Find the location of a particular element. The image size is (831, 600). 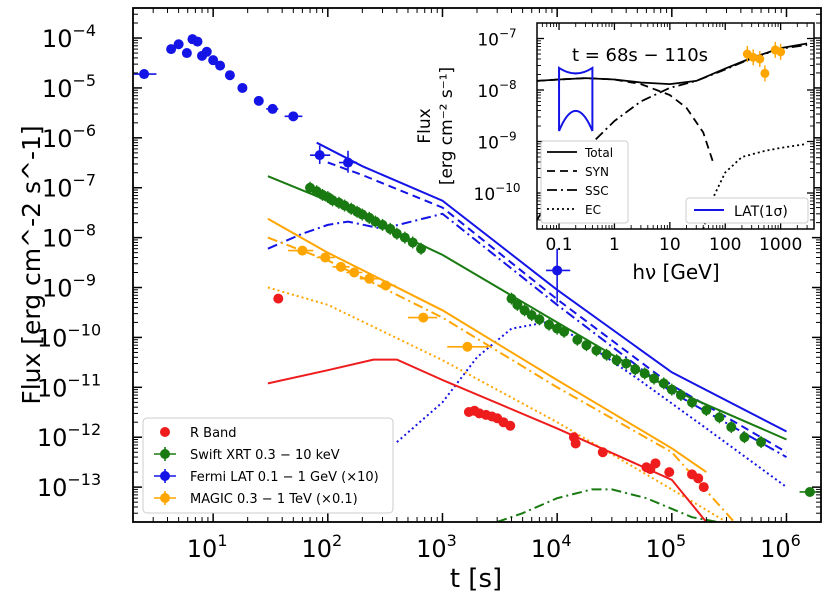

inset-x-tick-label-4: 1000 is located at coordinates (780, 245).